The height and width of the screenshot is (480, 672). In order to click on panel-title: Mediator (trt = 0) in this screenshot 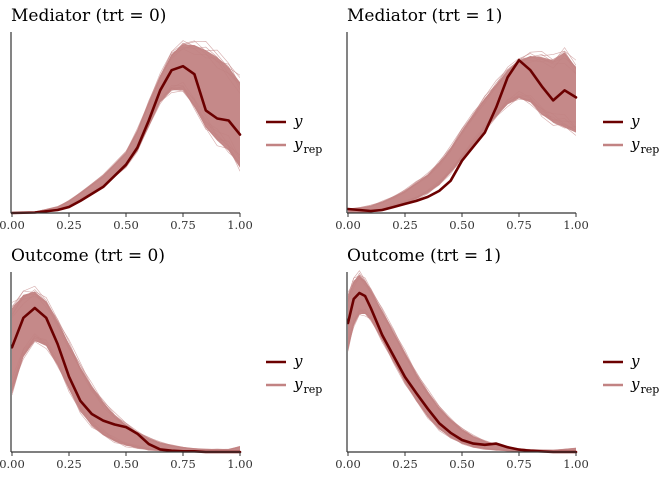, I will do `click(88, 16)`.